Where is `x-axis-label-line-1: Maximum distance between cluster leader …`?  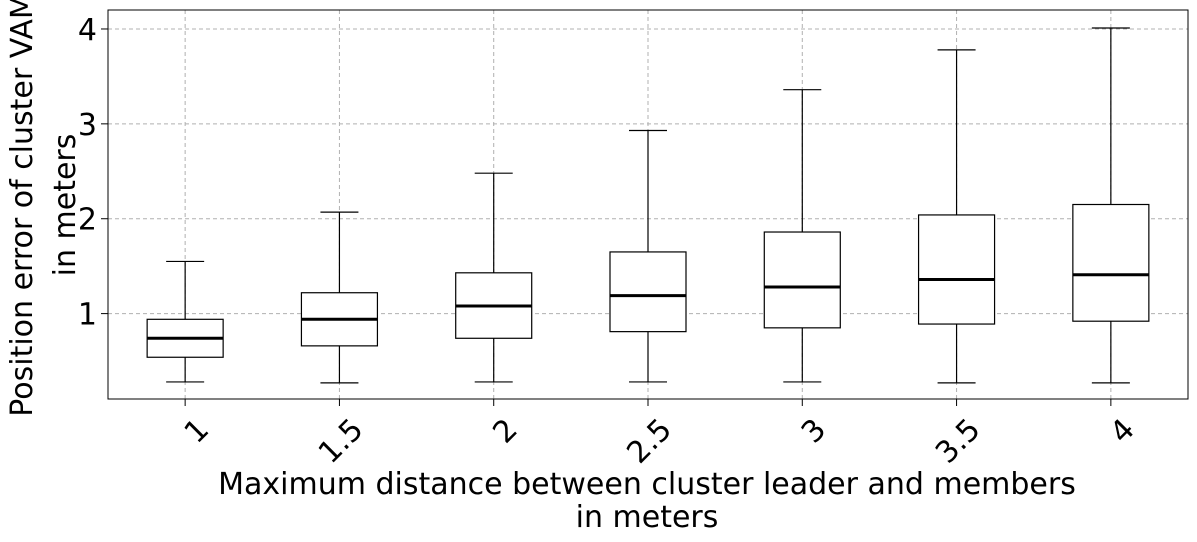
x-axis-label-line-1: Maximum distance between cluster leader … is located at coordinates (647, 484).